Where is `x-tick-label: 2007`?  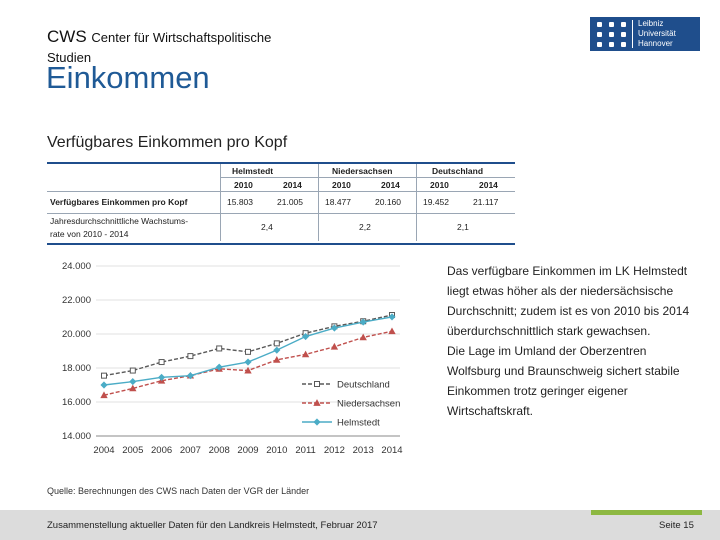 x-tick-label: 2007 is located at coordinates (190, 450).